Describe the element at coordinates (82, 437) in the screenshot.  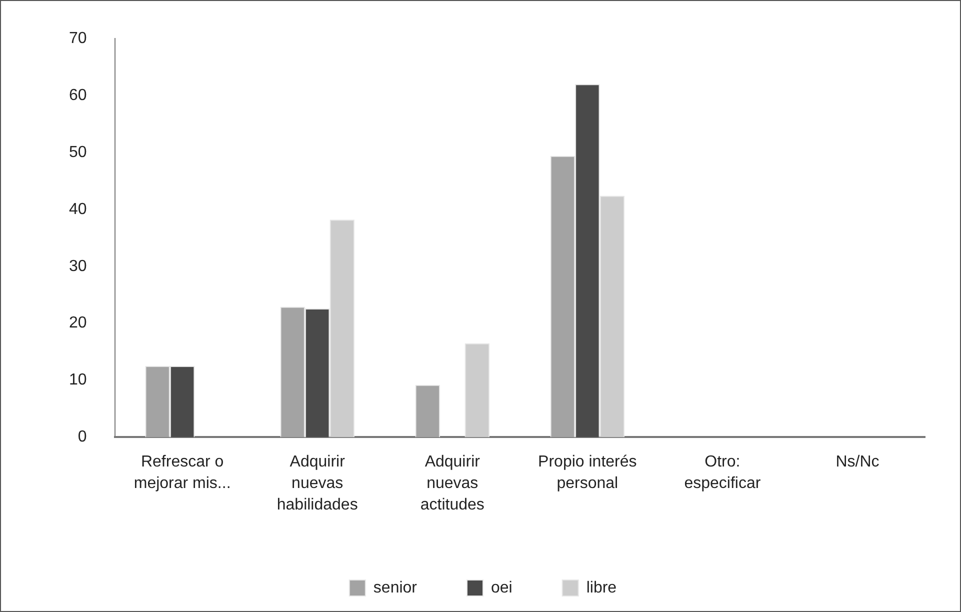
I see `y-tick-label: 0` at that location.